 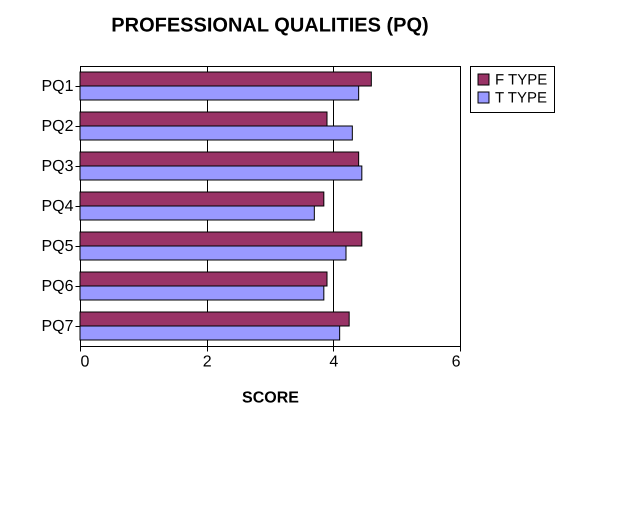 I want to click on y-tick-label: PQ6, so click(x=57, y=286).